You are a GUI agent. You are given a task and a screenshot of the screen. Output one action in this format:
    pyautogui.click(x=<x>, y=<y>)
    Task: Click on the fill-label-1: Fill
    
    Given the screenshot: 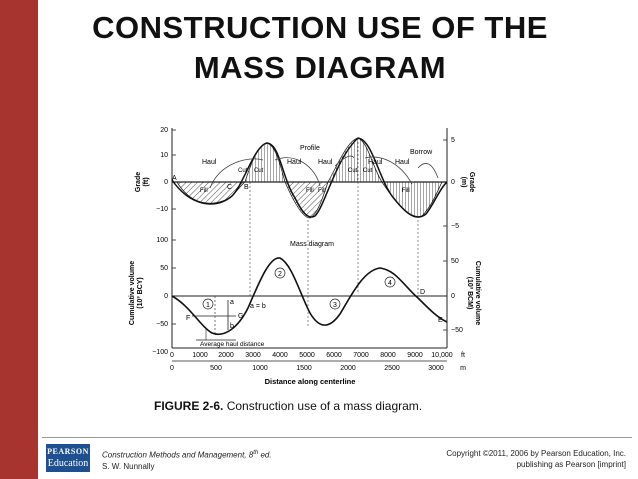 What is the action you would take?
    pyautogui.click(x=204, y=191)
    